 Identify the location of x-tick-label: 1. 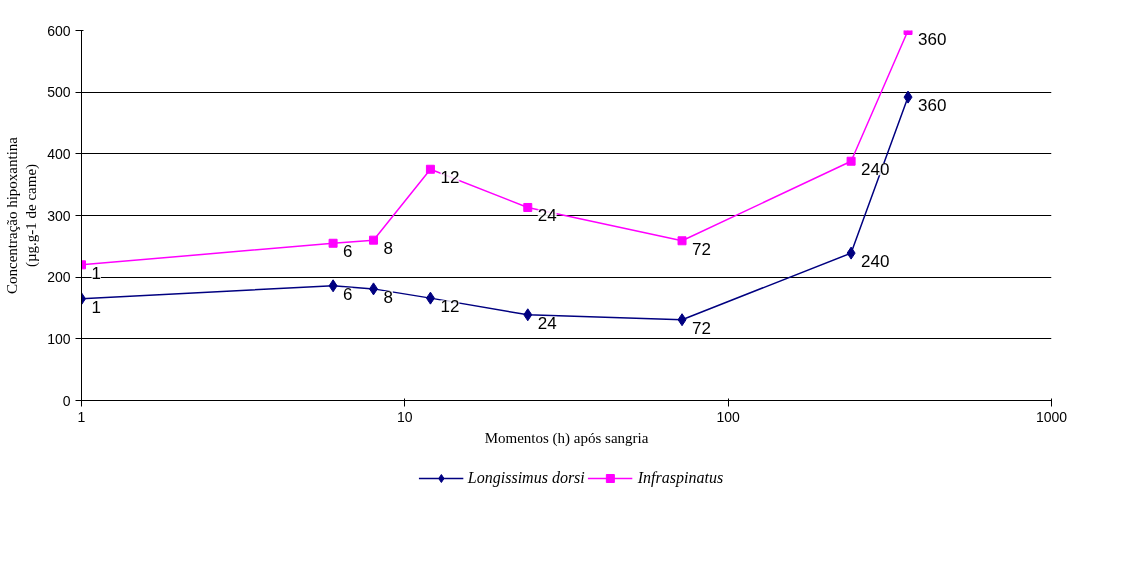
(81, 416).